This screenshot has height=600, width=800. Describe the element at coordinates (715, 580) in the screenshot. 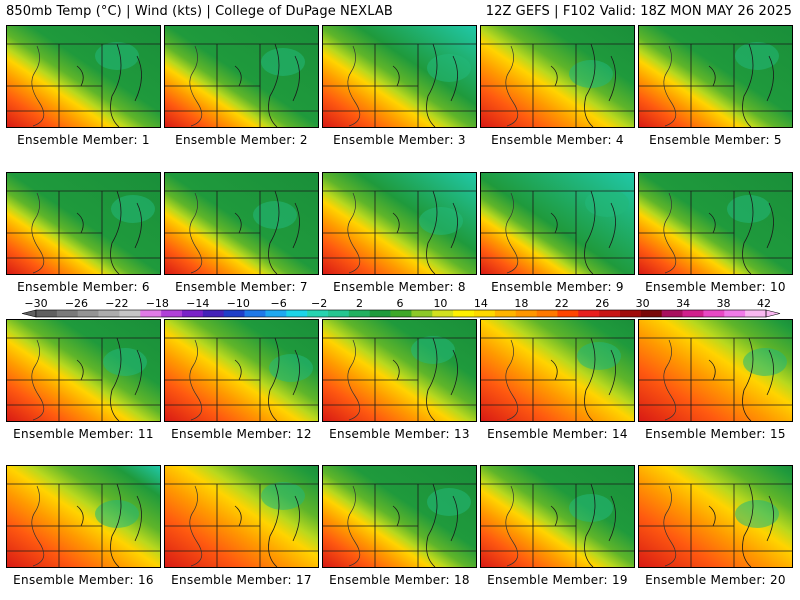

I see `ensemble-member-label: Ensemble Member: 20` at that location.